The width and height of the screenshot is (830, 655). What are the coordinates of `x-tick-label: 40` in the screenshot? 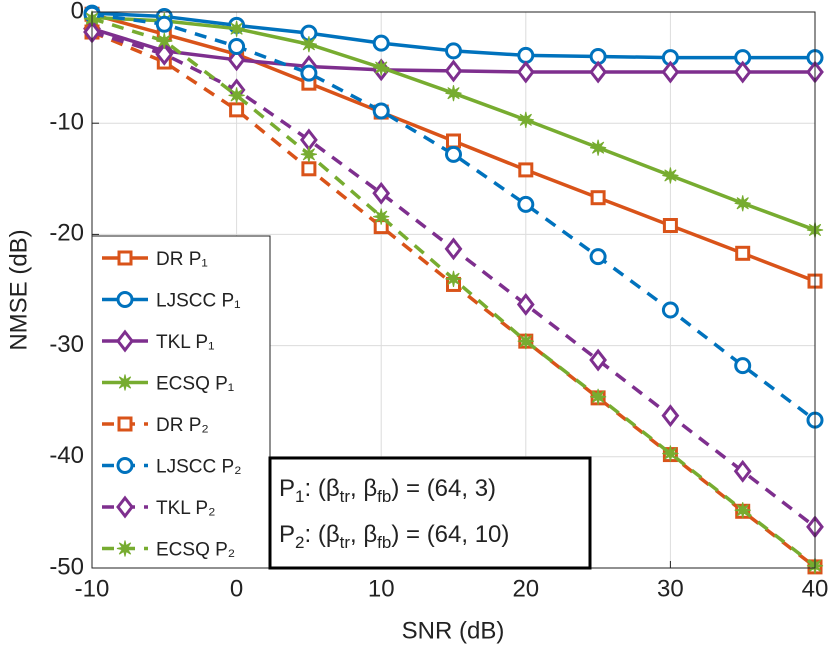 It's located at (815, 588).